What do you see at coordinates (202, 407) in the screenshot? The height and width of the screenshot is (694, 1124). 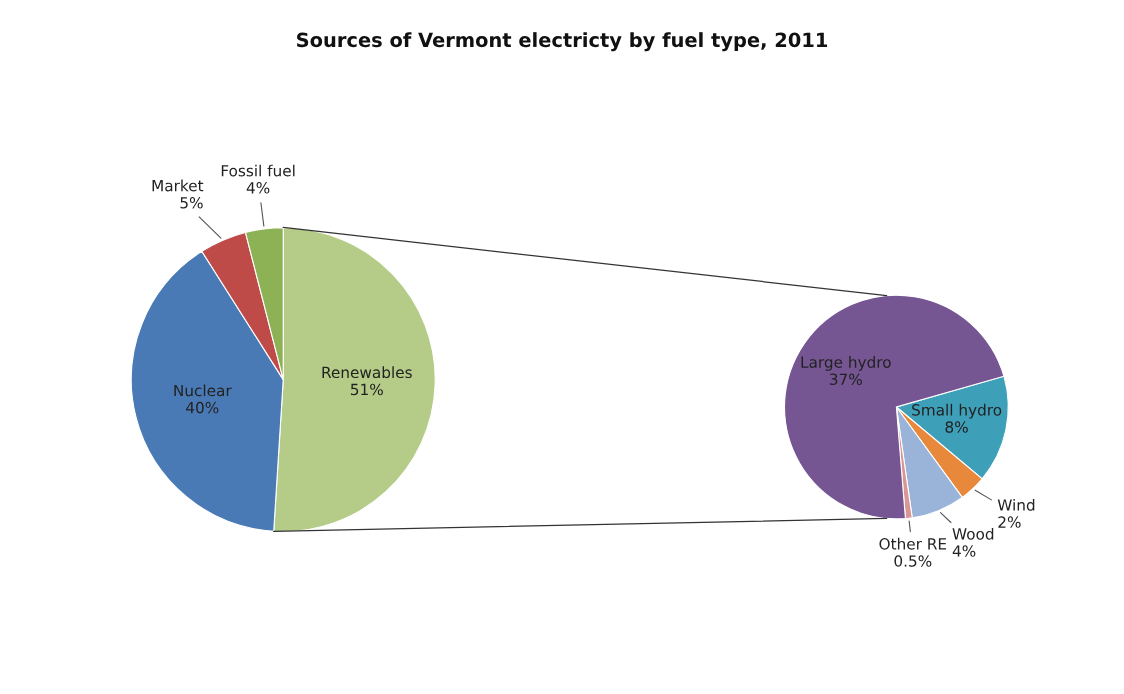 I see `data-label: 40%` at bounding box center [202, 407].